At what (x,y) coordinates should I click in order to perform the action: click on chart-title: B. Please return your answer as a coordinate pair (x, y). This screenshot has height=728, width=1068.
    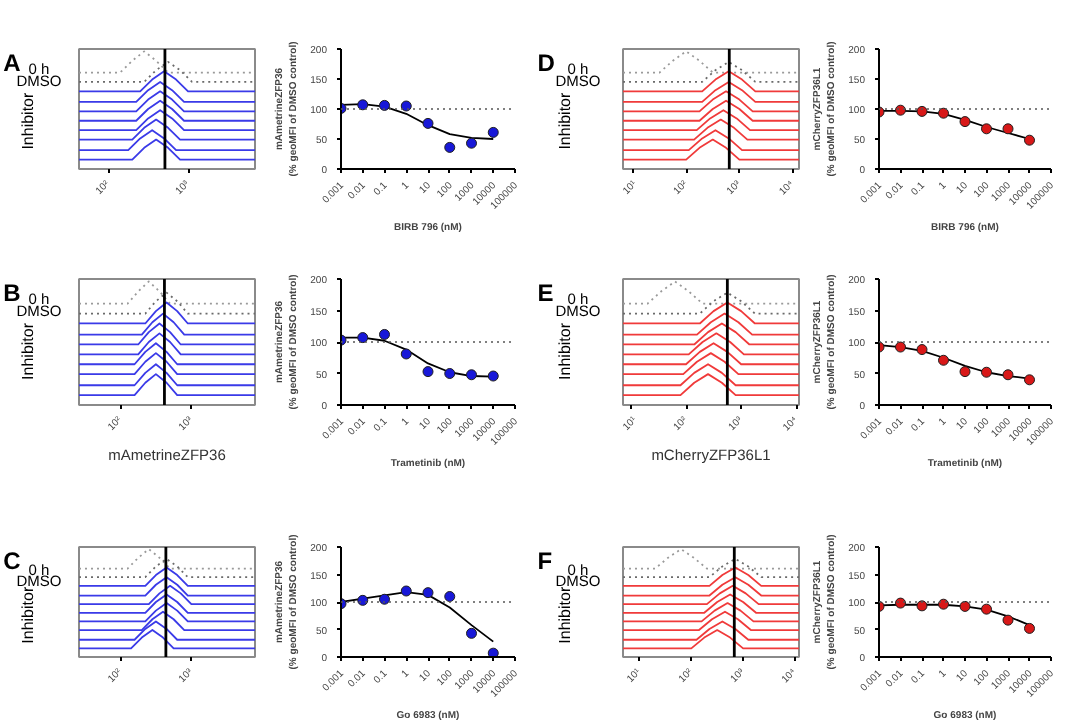
    Looking at the image, I should click on (12, 293).